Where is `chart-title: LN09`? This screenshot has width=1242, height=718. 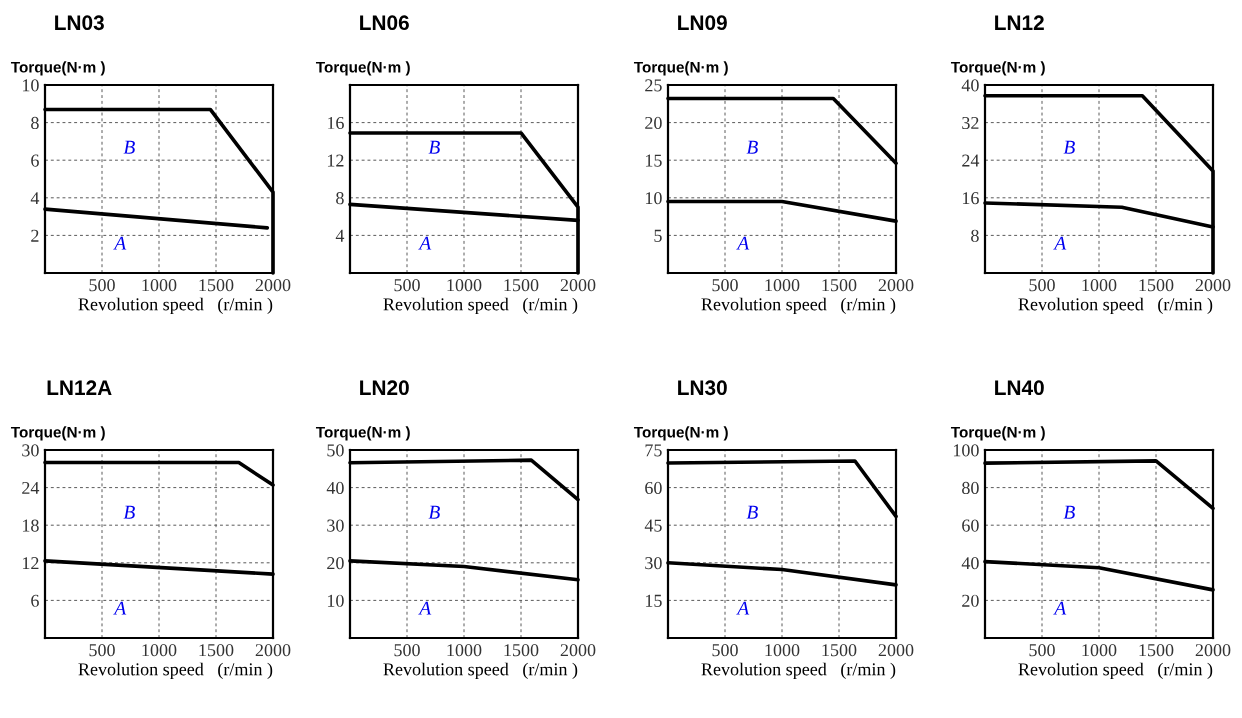 chart-title: LN09 is located at coordinates (702, 23).